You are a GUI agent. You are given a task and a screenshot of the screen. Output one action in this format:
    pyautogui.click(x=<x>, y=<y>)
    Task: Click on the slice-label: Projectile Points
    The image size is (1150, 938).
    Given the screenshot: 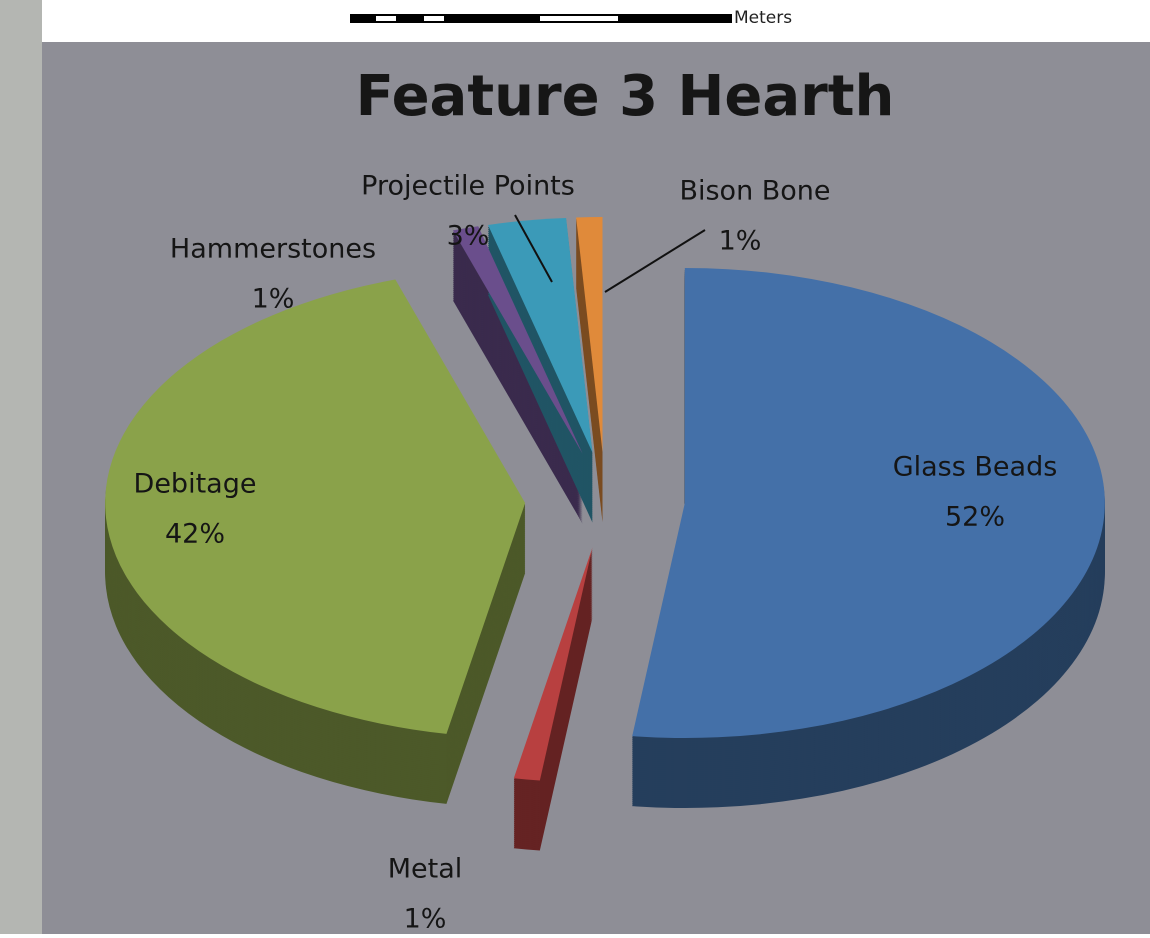 What is the action you would take?
    pyautogui.click(x=468, y=186)
    